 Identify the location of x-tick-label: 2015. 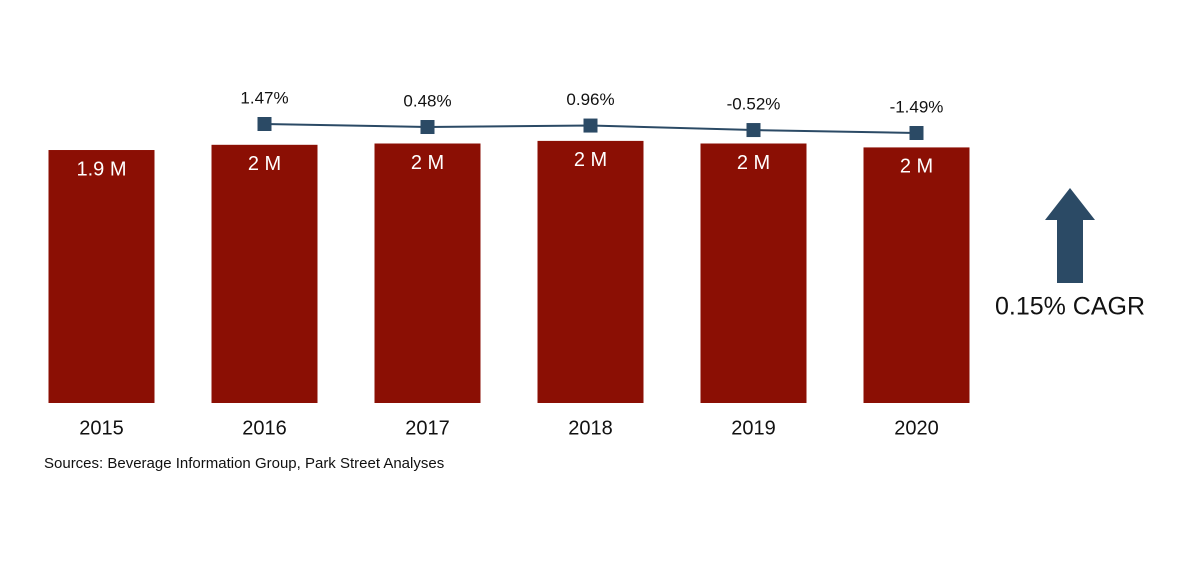
(101, 428).